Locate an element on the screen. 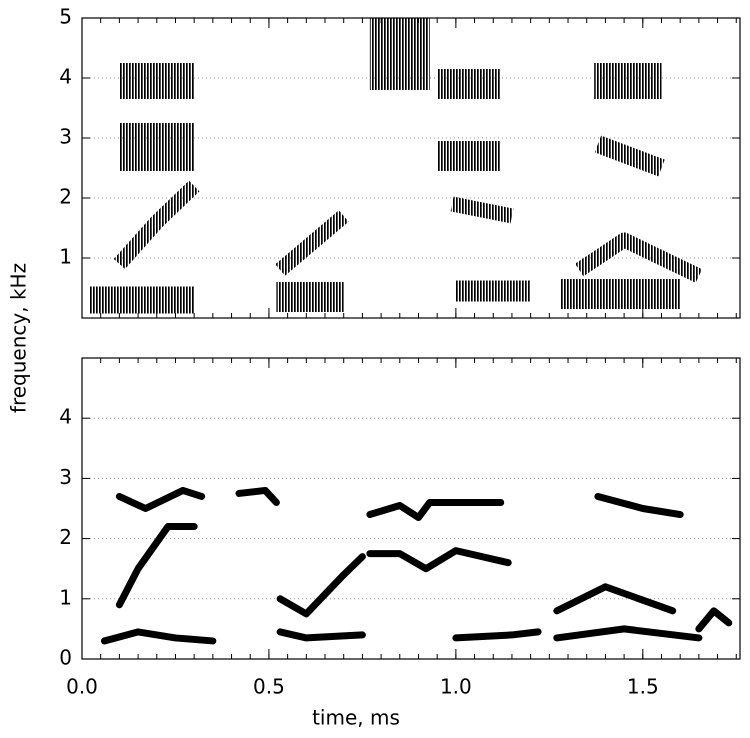  x-tick-label: 1.0 is located at coordinates (456, 687).